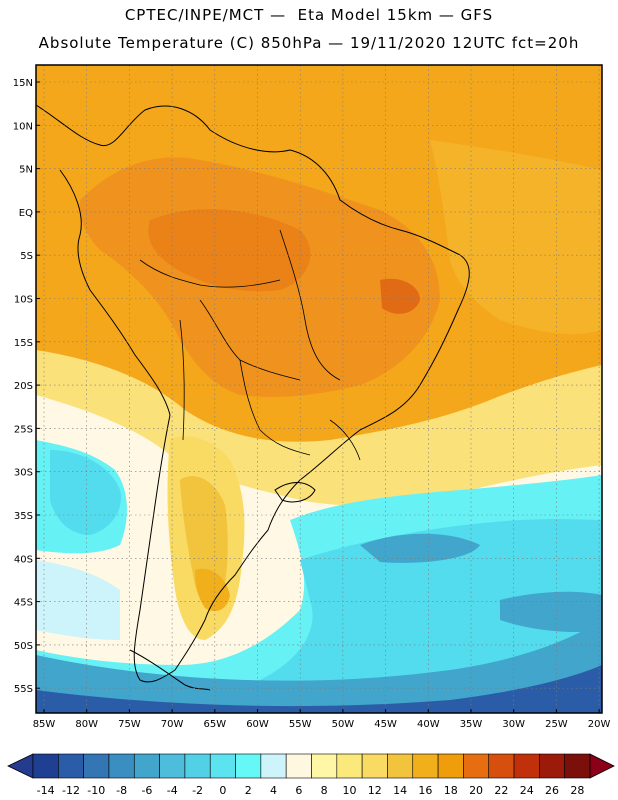 This screenshot has height=800, width=618. What do you see at coordinates (300, 724) in the screenshot?
I see `lon-label: 55W` at bounding box center [300, 724].